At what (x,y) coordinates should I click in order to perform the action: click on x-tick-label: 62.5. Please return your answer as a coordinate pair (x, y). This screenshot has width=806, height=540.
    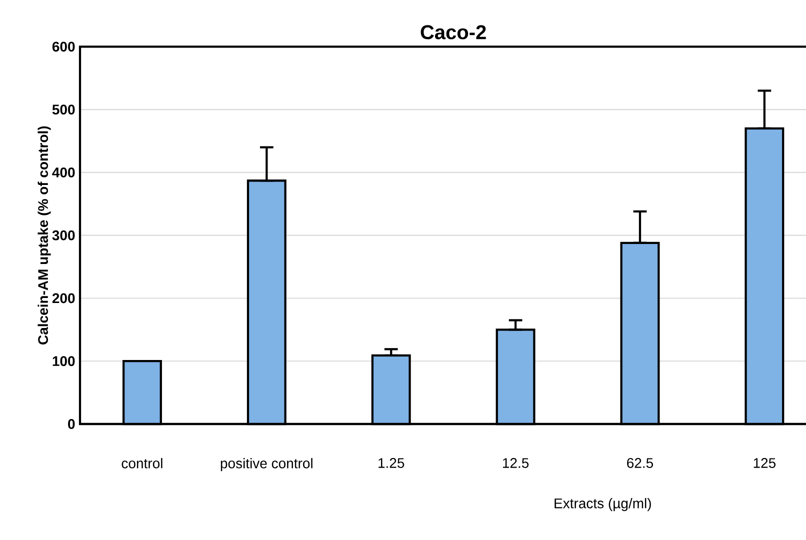
    Looking at the image, I should click on (640, 463).